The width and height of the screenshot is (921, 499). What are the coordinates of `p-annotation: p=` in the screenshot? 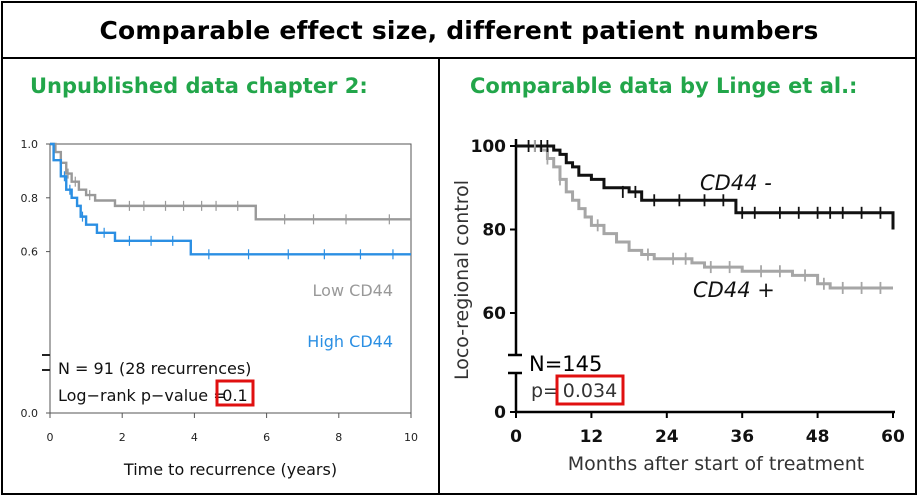 It's located at (545, 391).